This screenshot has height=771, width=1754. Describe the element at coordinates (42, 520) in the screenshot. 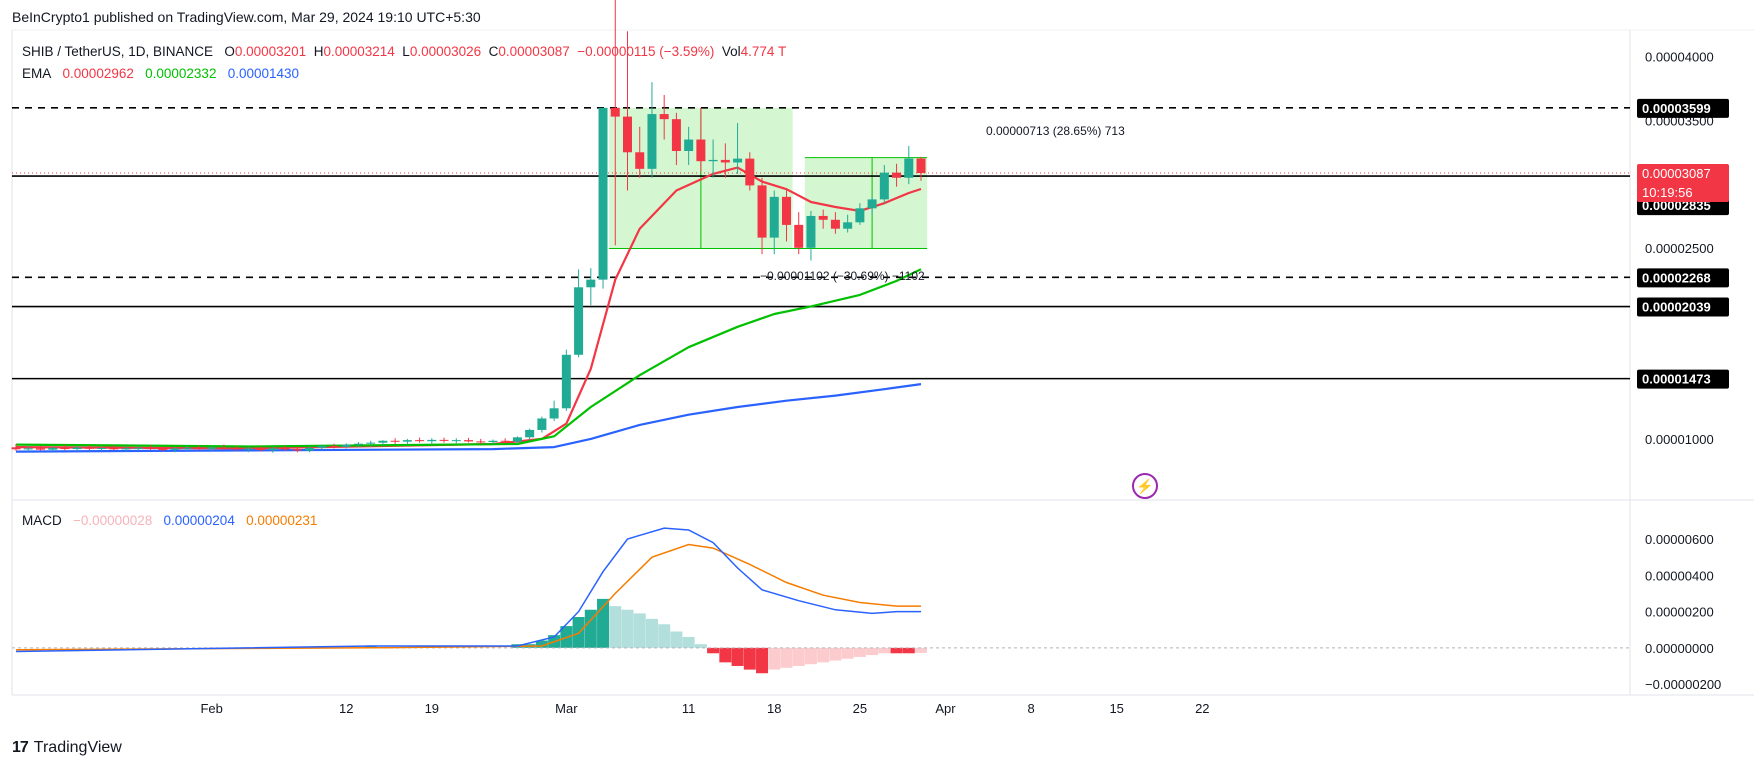

I see `macd-label: MACD` at that location.